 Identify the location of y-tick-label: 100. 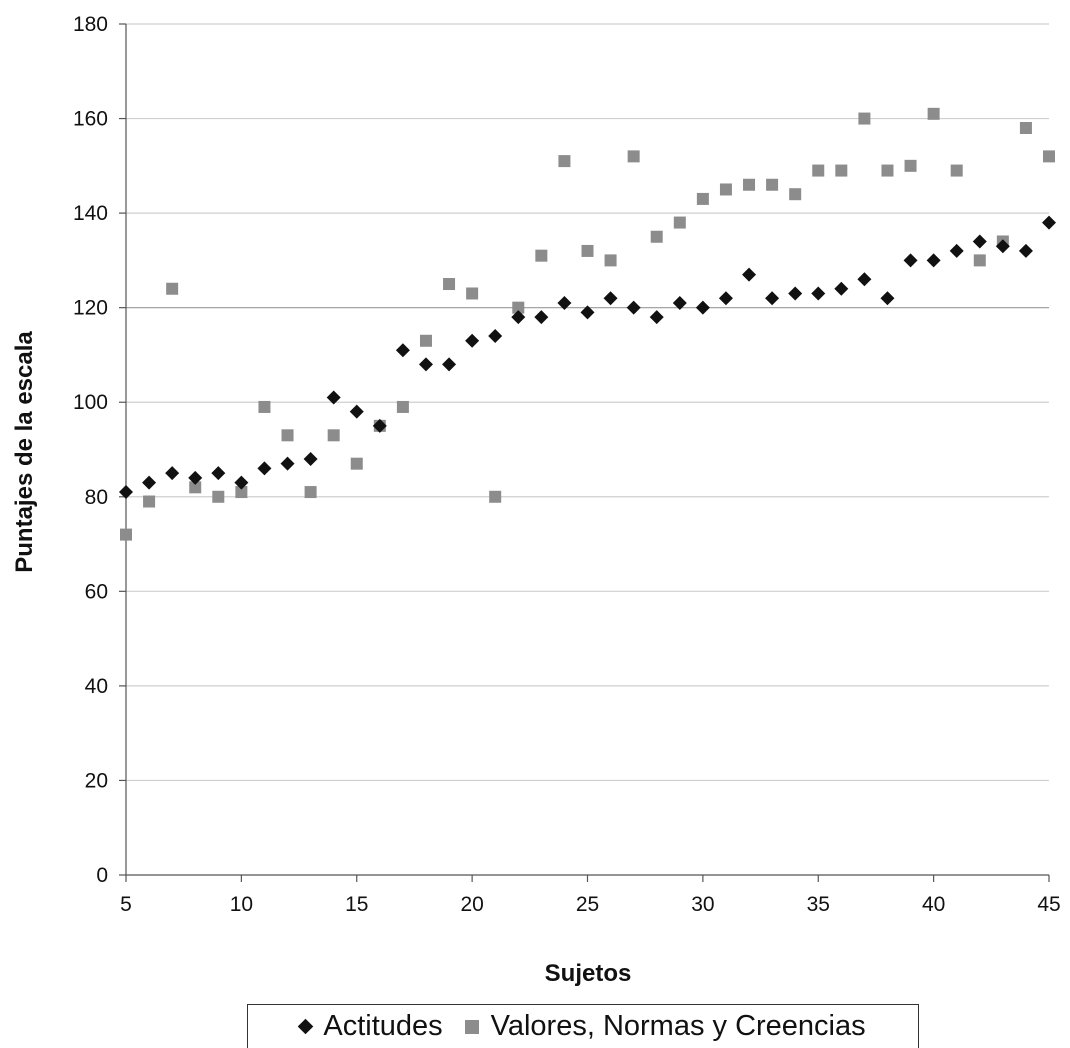
(90, 402).